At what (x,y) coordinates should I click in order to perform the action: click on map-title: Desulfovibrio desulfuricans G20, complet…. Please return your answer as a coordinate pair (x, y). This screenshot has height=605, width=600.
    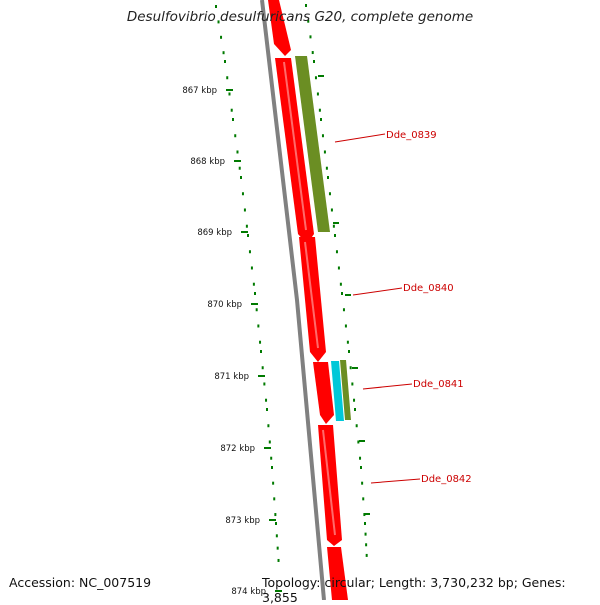
    Looking at the image, I should click on (300, 17).